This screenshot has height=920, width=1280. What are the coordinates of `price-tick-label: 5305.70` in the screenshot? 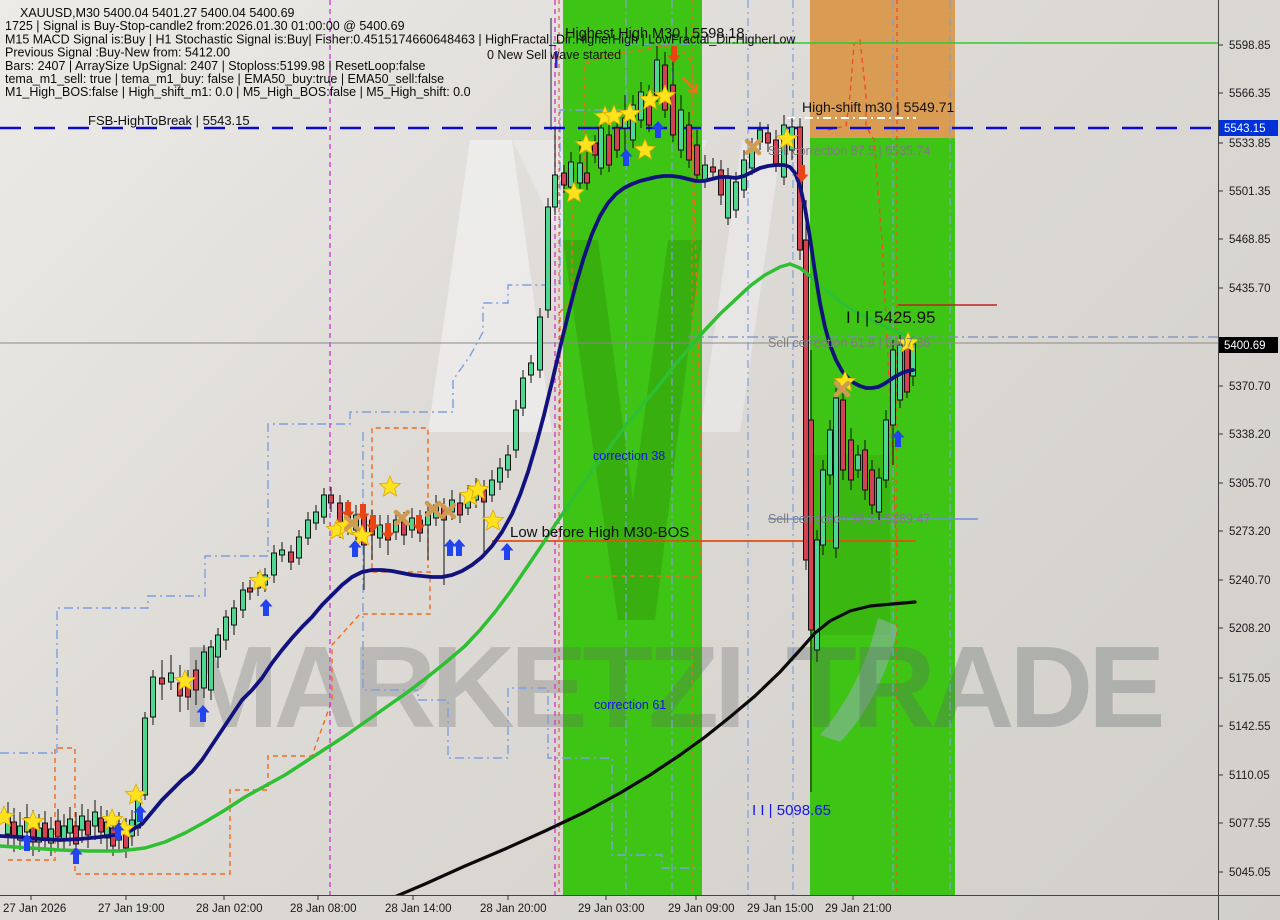 It's located at (1250, 484).